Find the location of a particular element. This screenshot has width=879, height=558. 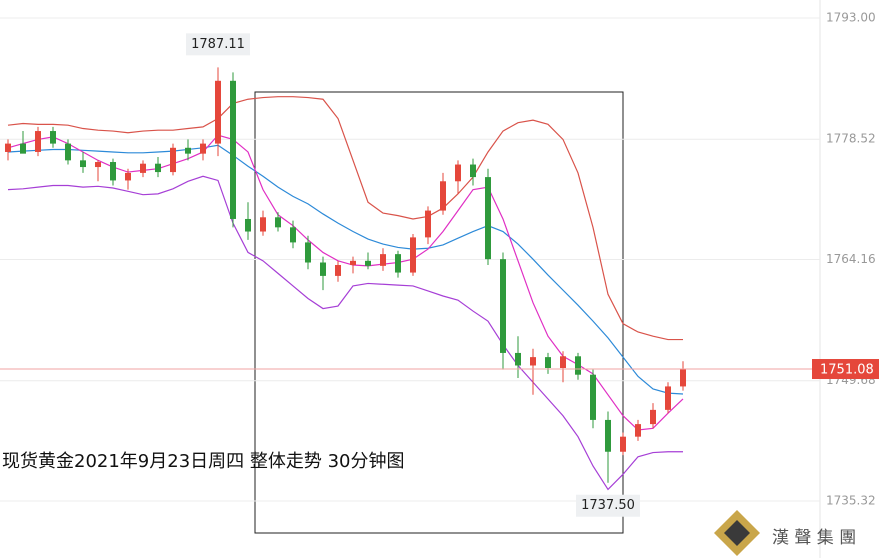

current-price-box is located at coordinates (845, 369).